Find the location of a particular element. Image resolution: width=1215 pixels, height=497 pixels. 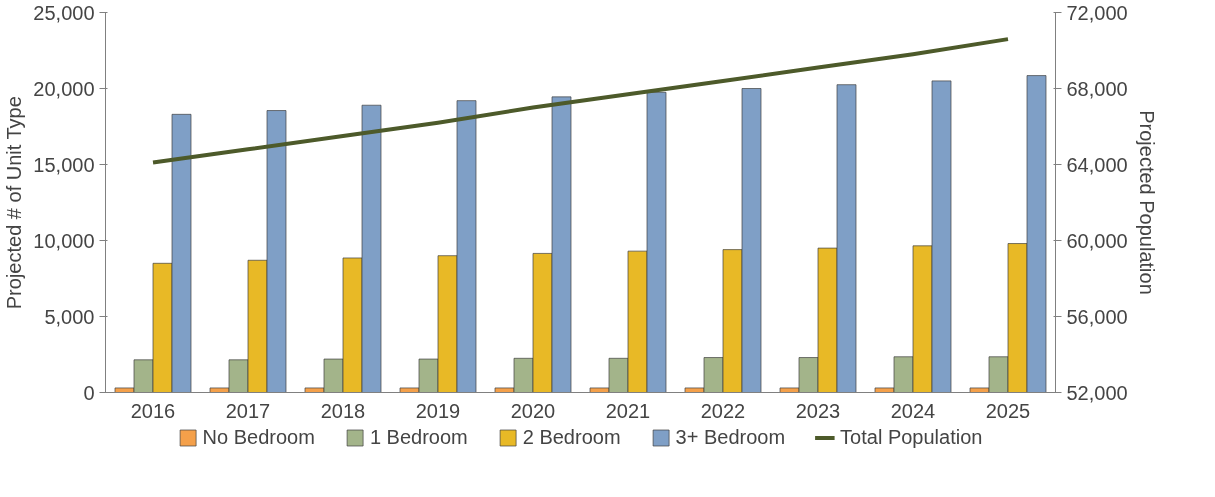

y2-axis-title: Projected Population is located at coordinates (1146, 202).